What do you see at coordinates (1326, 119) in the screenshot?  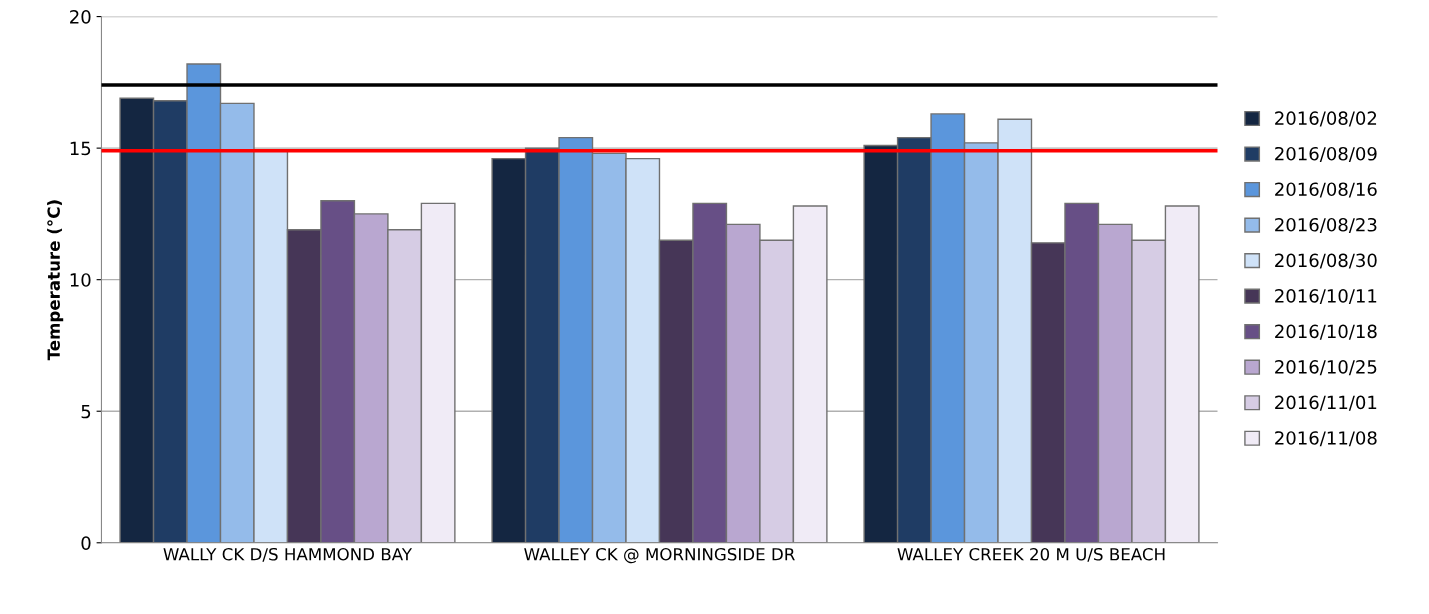 I see `legend-label: 2016/08/02` at bounding box center [1326, 119].